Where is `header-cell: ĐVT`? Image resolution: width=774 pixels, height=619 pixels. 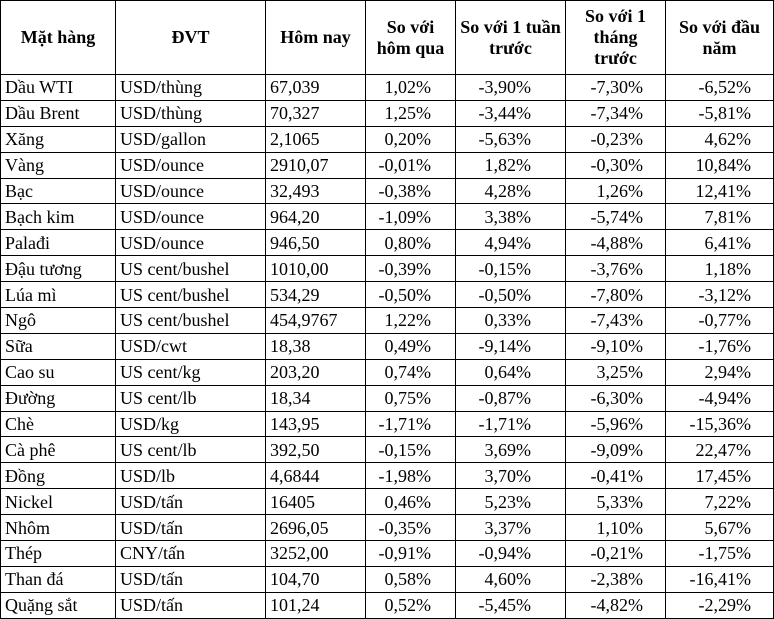 header-cell: ĐVT is located at coordinates (190, 37).